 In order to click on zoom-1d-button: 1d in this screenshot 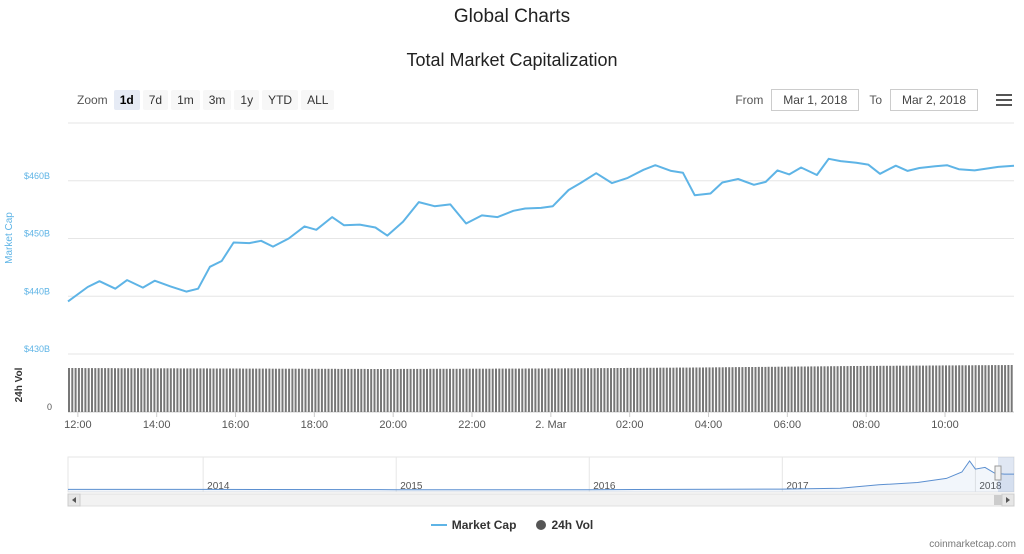, I will do `click(126, 100)`.